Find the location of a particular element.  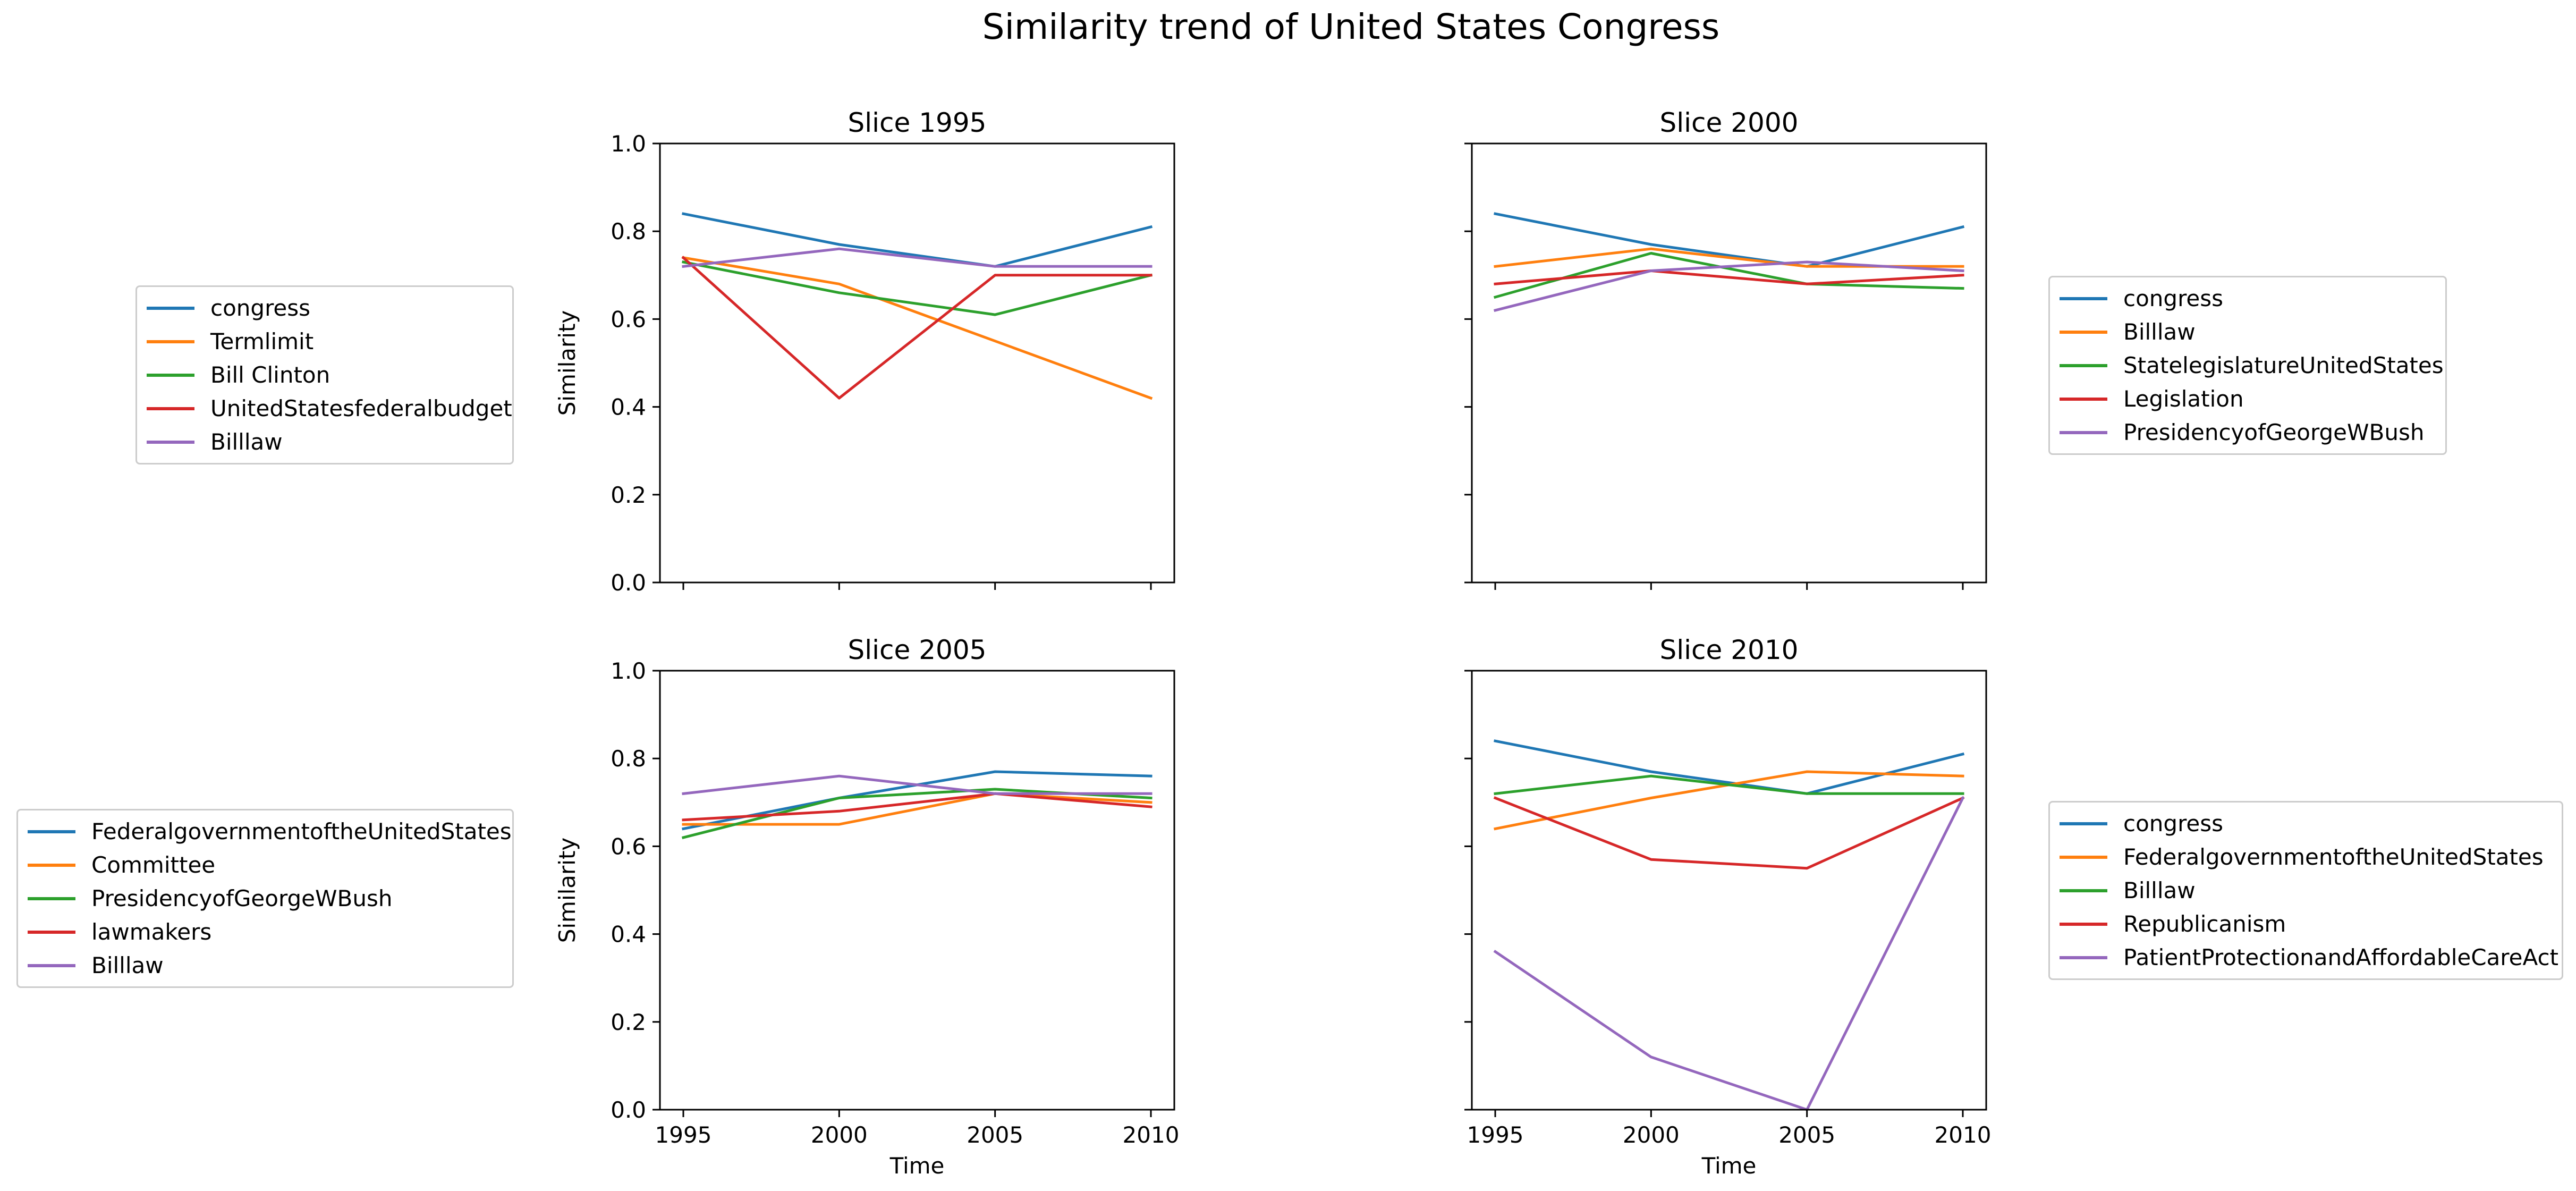

legend-item: StatelegislatureUnitedStates is located at coordinates (2252, 365).